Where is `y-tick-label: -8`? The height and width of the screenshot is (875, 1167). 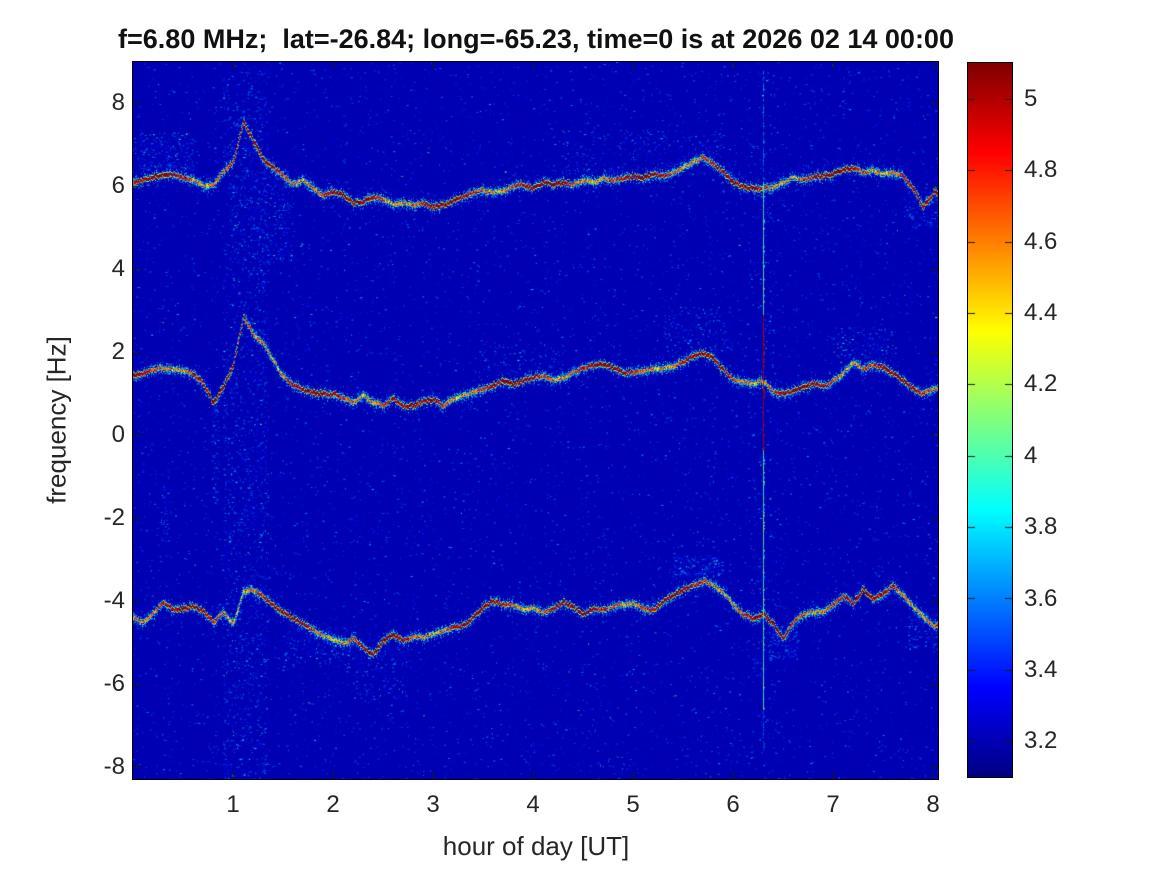 y-tick-label: -8 is located at coordinates (114, 766).